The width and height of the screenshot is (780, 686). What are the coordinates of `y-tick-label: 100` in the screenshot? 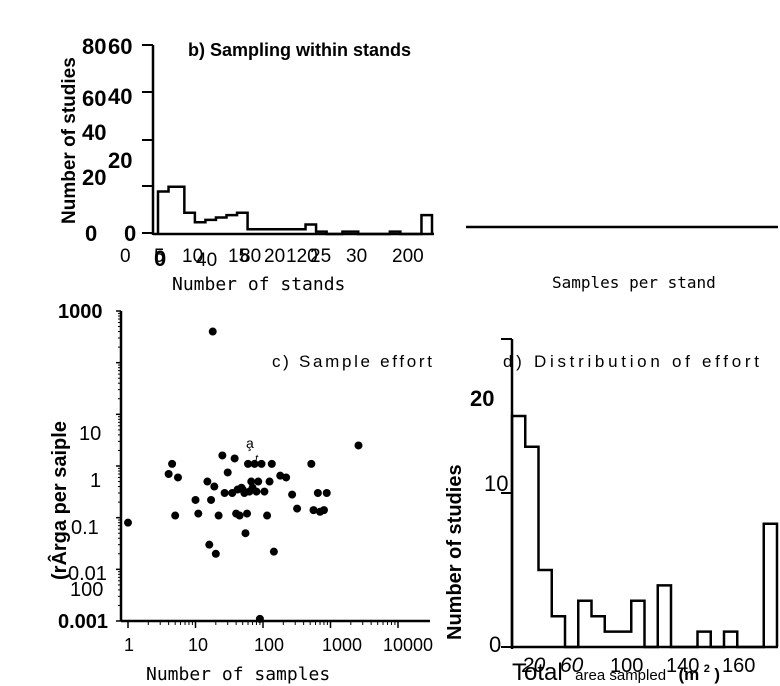 It's located at (86, 590).